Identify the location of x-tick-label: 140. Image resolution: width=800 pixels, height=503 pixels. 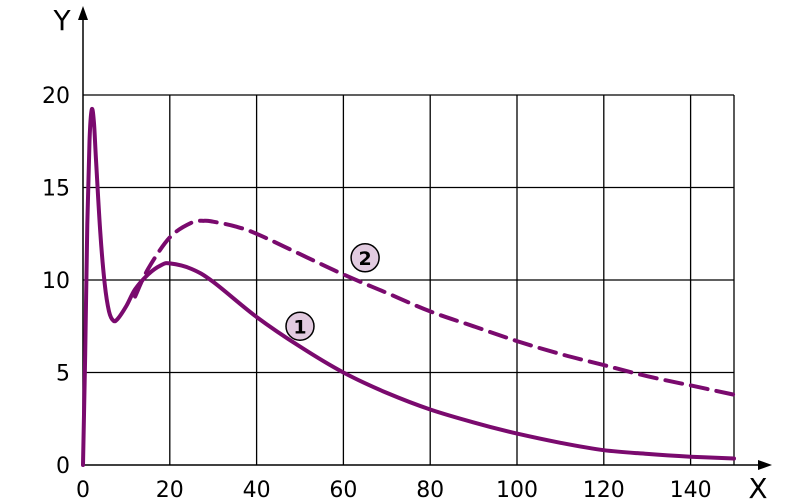
(691, 490).